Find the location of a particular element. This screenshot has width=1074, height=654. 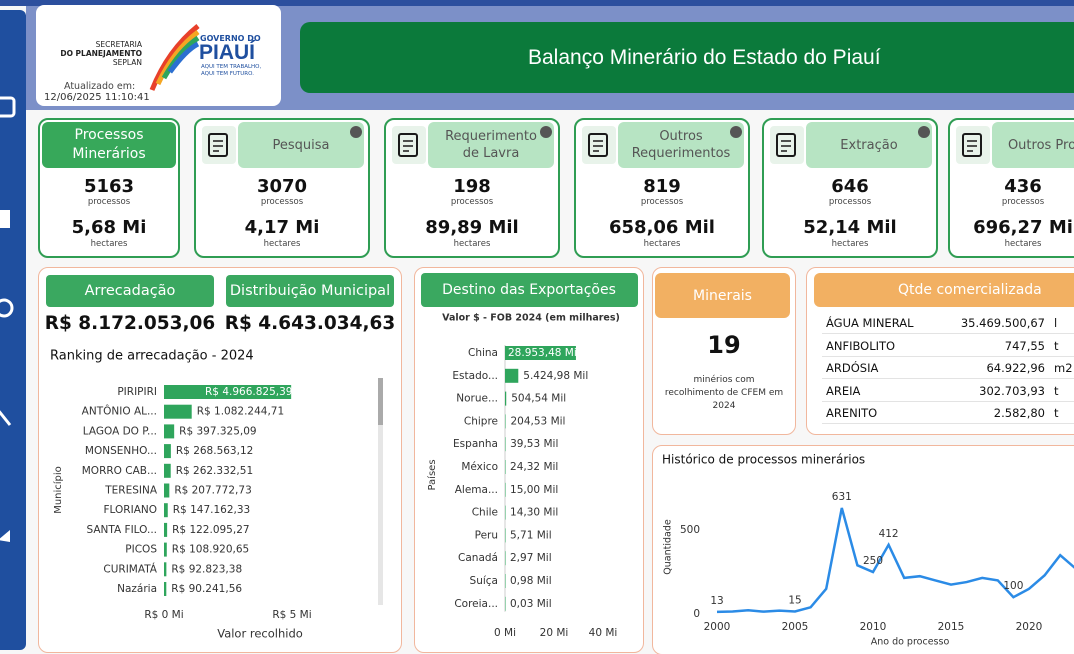

category-label: Chile is located at coordinates (485, 513).